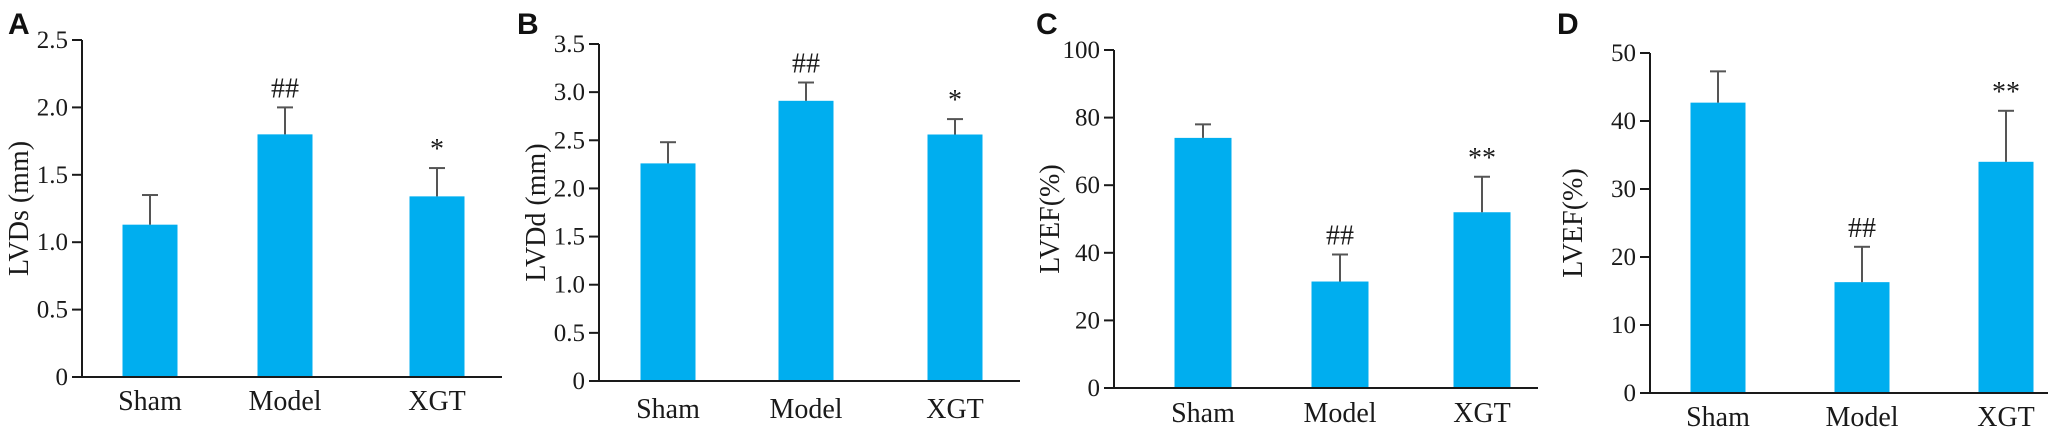  I want to click on y-tick-label: 60, so click(1087, 185).